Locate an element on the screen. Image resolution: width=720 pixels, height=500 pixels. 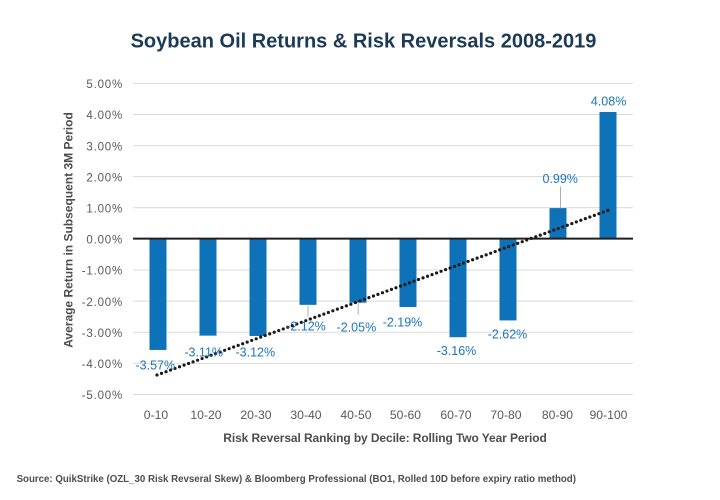
svg-text: 70-80 is located at coordinates (505, 415).